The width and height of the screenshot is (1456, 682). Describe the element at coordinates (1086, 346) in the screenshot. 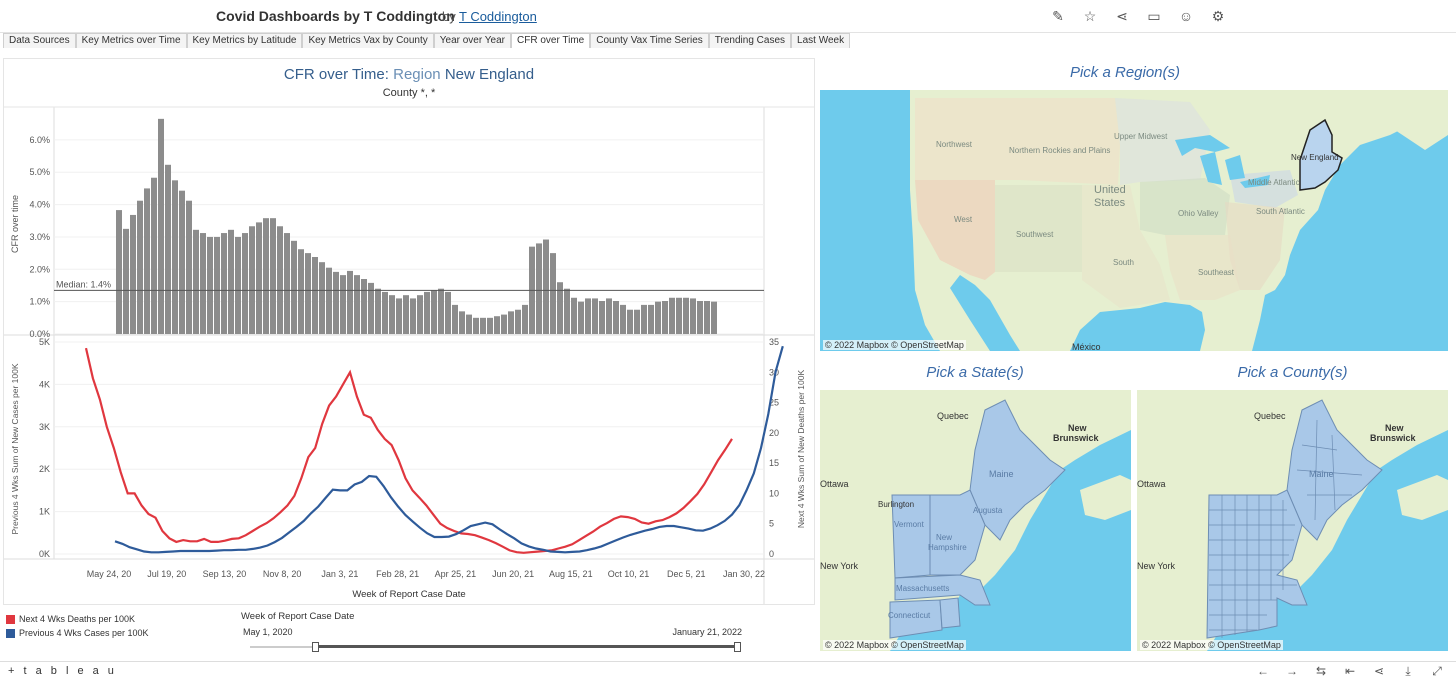

I see `label-mexico: México` at that location.